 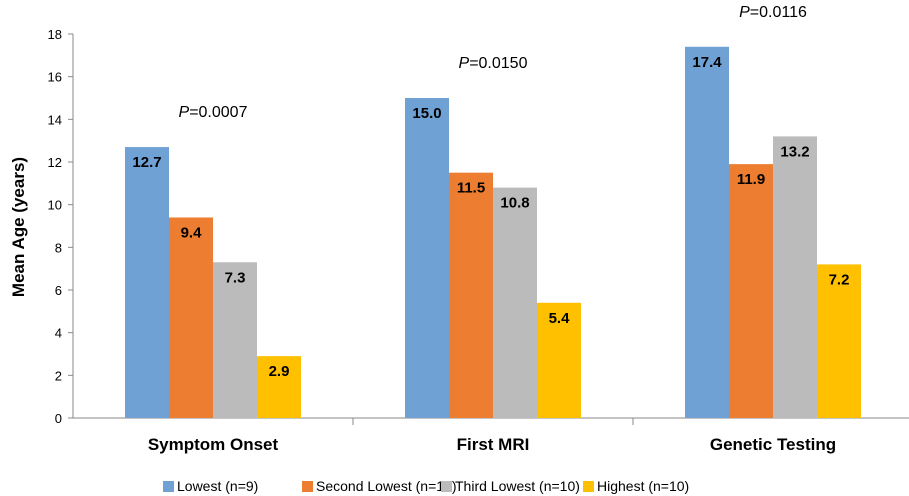 I want to click on y-tick-label: 18, so click(x=55, y=34).